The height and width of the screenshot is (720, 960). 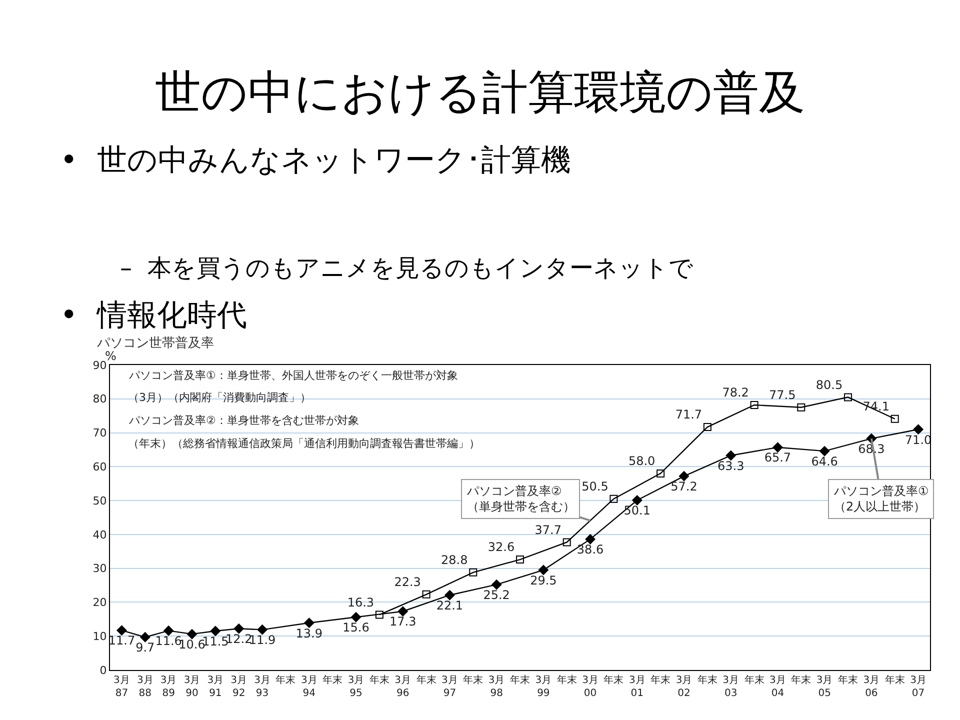 What do you see at coordinates (219, 397) in the screenshot?
I see `annotation: （3月）（内閣府「消費動向調査」）` at bounding box center [219, 397].